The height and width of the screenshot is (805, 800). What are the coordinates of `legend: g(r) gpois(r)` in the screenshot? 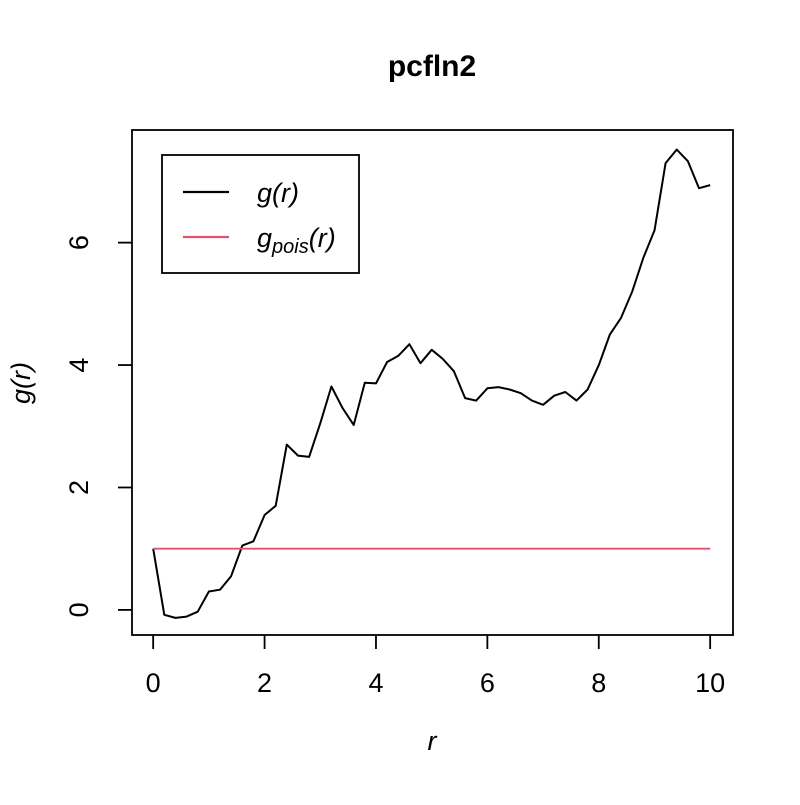 It's located at (260, 214).